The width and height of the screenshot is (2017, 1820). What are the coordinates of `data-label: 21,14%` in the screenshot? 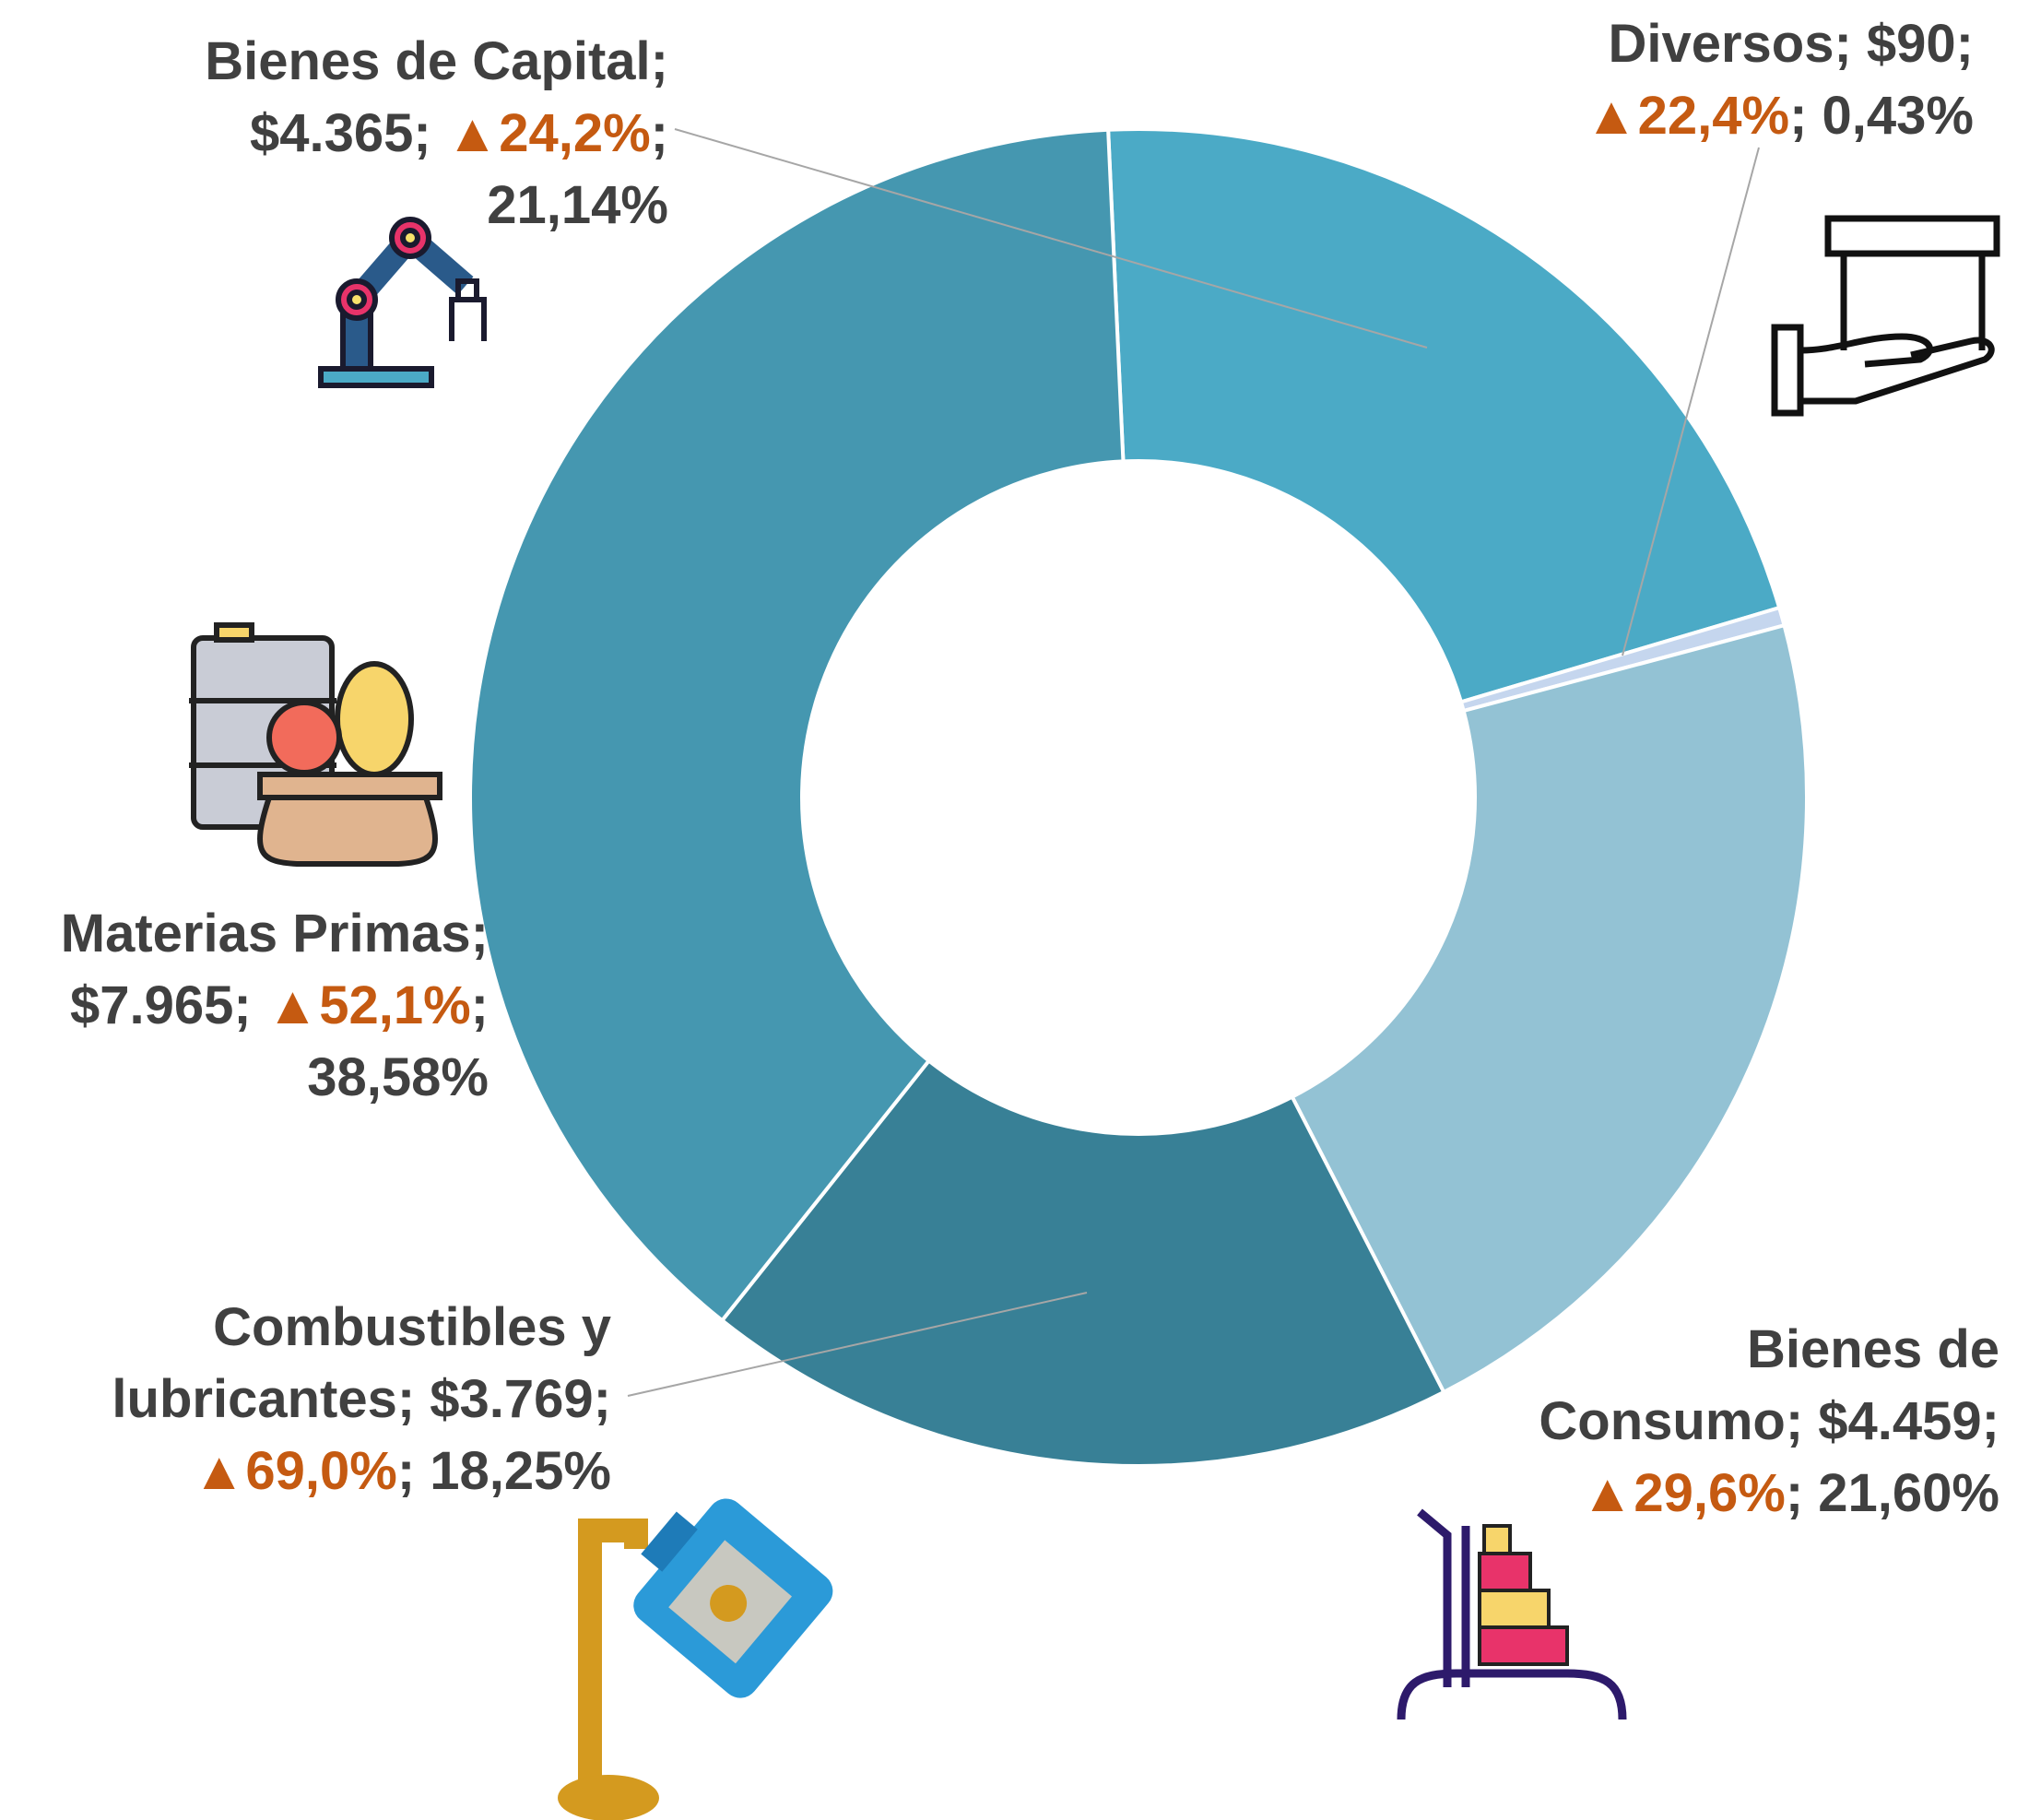 It's located at (578, 205).